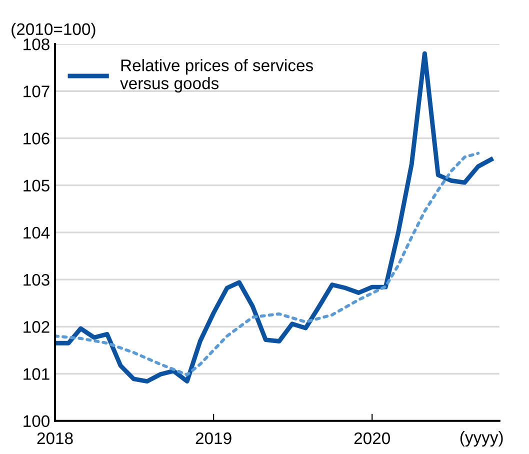 This screenshot has height=454, width=529. I want to click on x-tick-label: 2019, so click(214, 438).